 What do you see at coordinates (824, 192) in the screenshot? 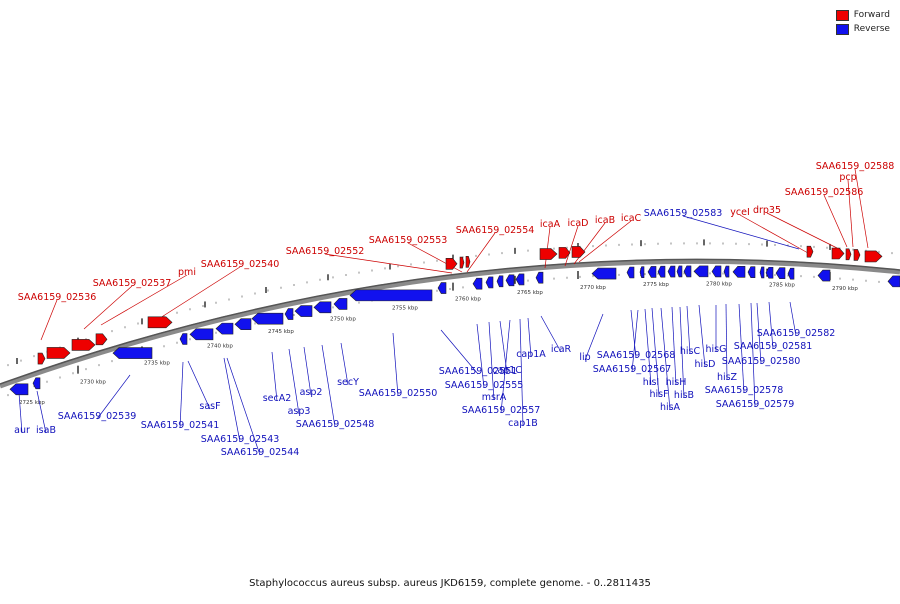
I see `forward-gene-label: SAA6159_02586` at bounding box center [824, 192].